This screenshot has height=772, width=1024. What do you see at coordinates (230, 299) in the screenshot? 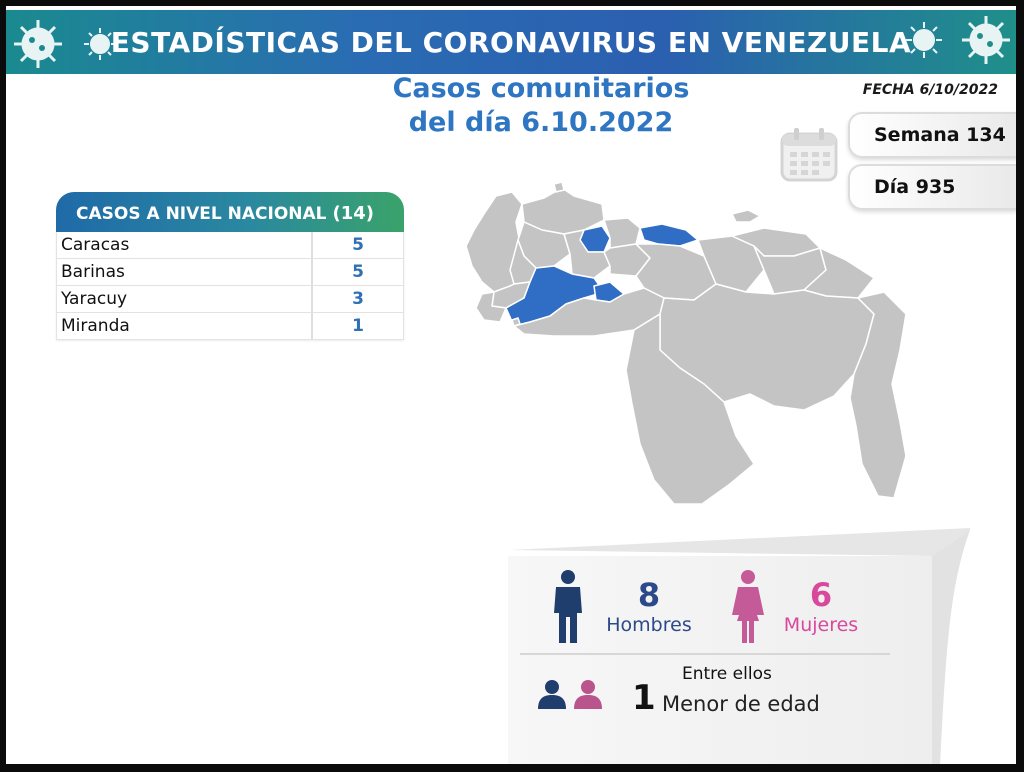
I see `table-row: Yaracuy 3` at bounding box center [230, 299].